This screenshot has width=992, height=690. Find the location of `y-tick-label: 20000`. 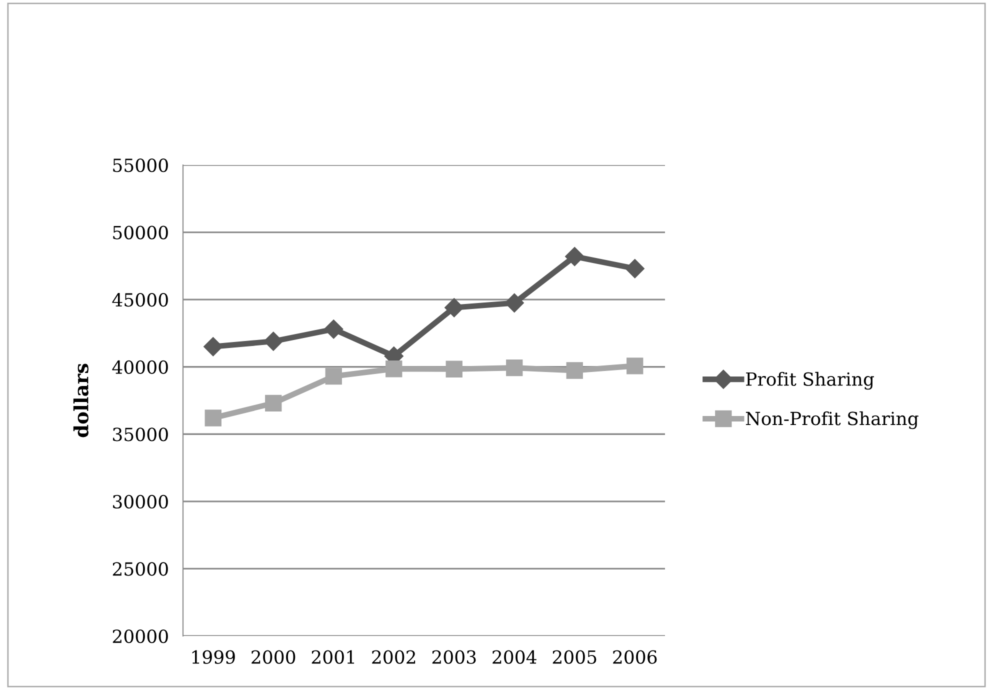

y-tick-label: 20000 is located at coordinates (140, 636).